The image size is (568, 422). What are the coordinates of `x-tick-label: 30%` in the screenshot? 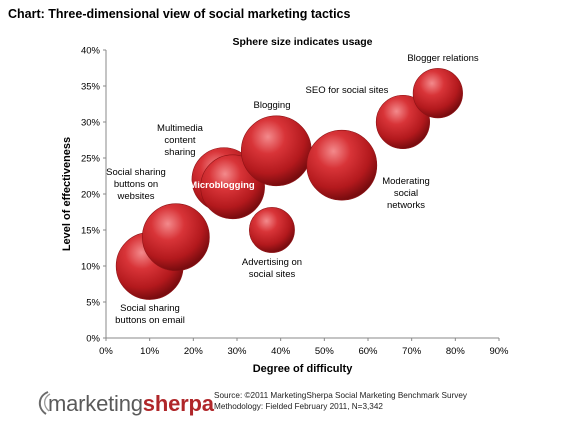 It's located at (237, 351).